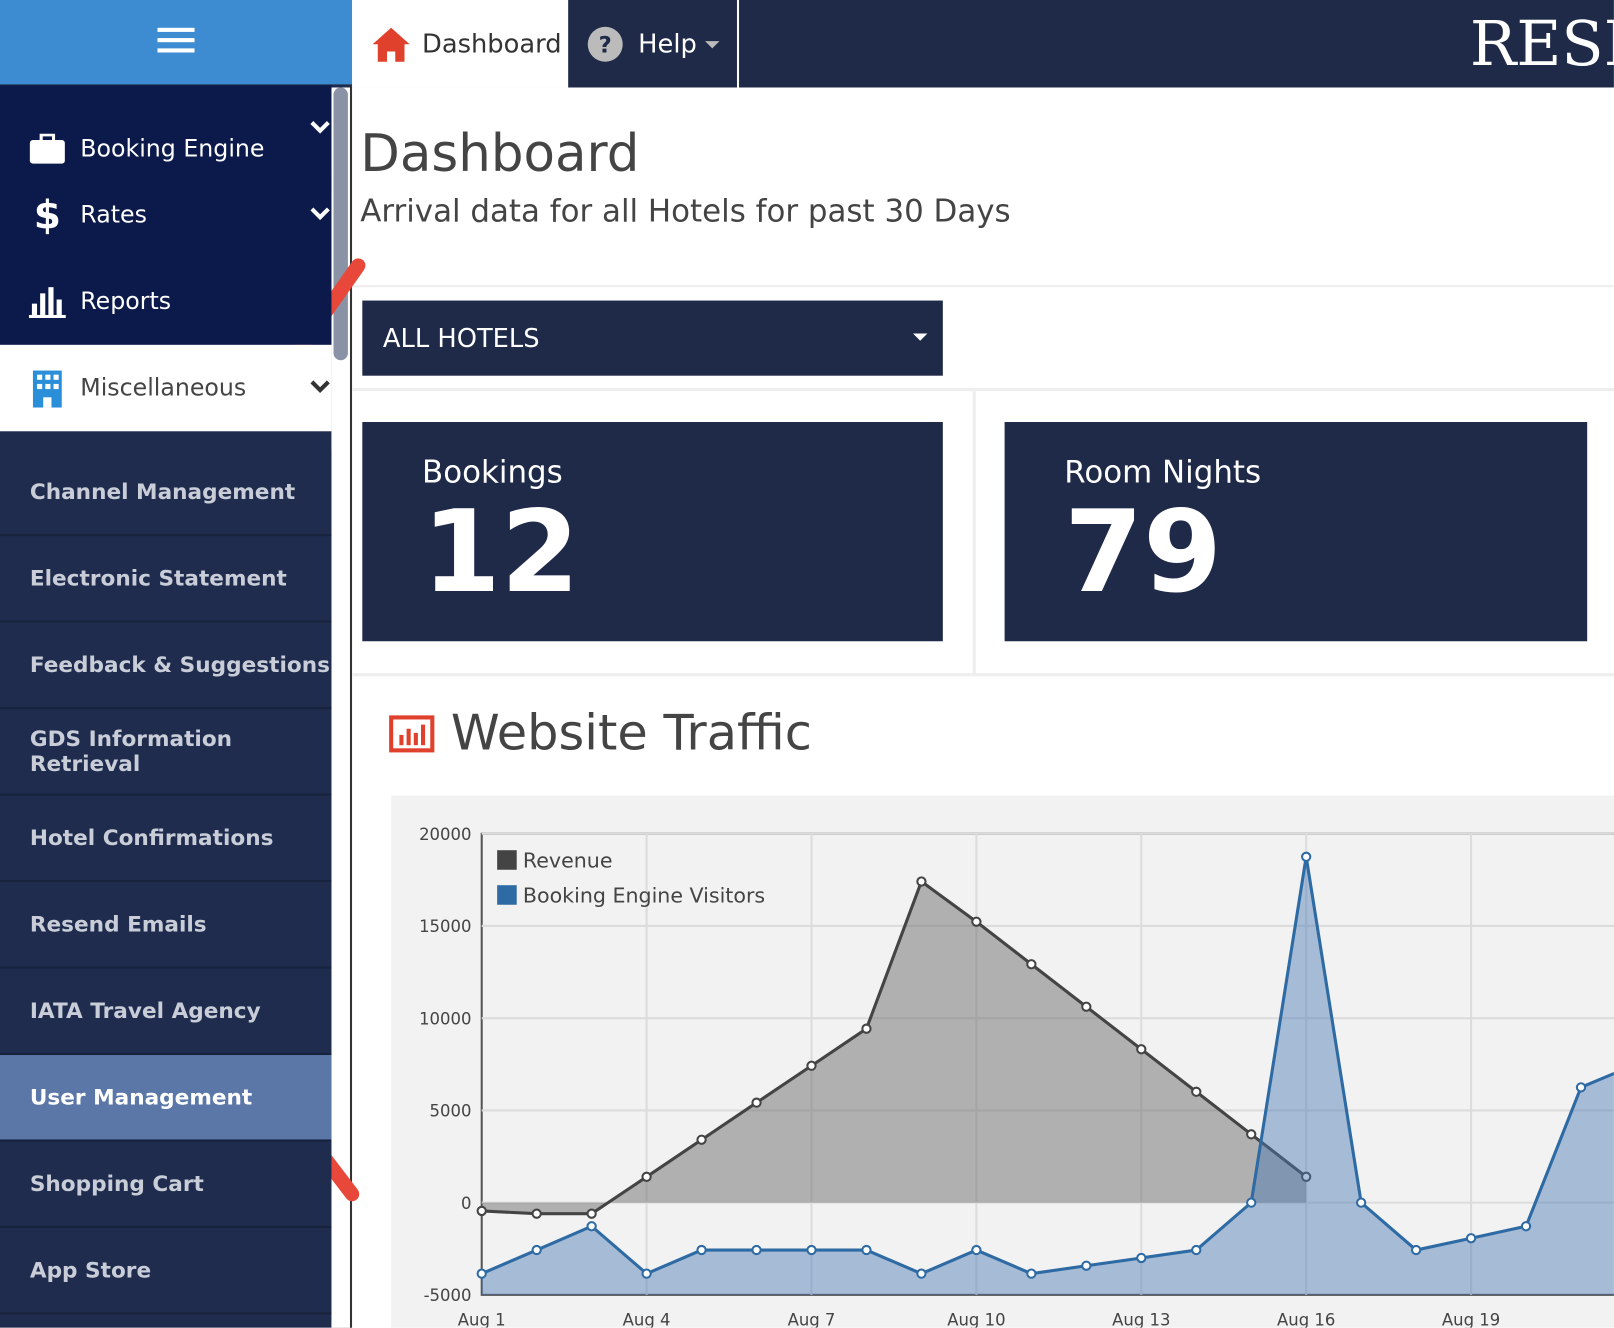 The image size is (1614, 1328). I want to click on icon: $, so click(47, 215).